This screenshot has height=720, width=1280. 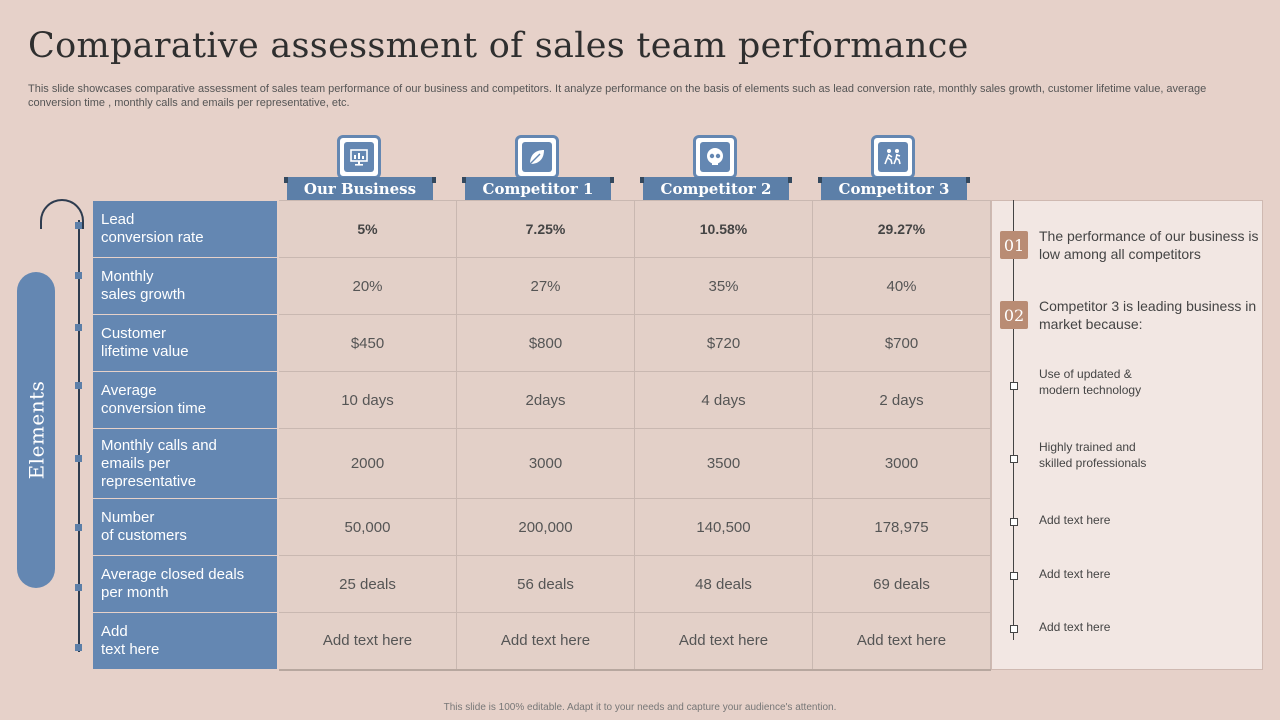 I want to click on table-cell: 2000, so click(x=367, y=463).